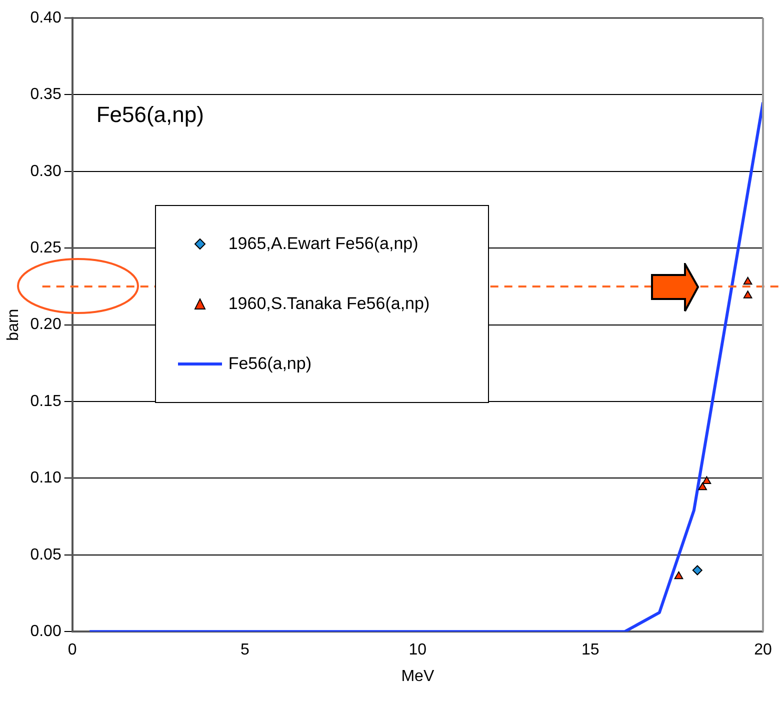  I want to click on x-axis-title: MeV, so click(417, 676).